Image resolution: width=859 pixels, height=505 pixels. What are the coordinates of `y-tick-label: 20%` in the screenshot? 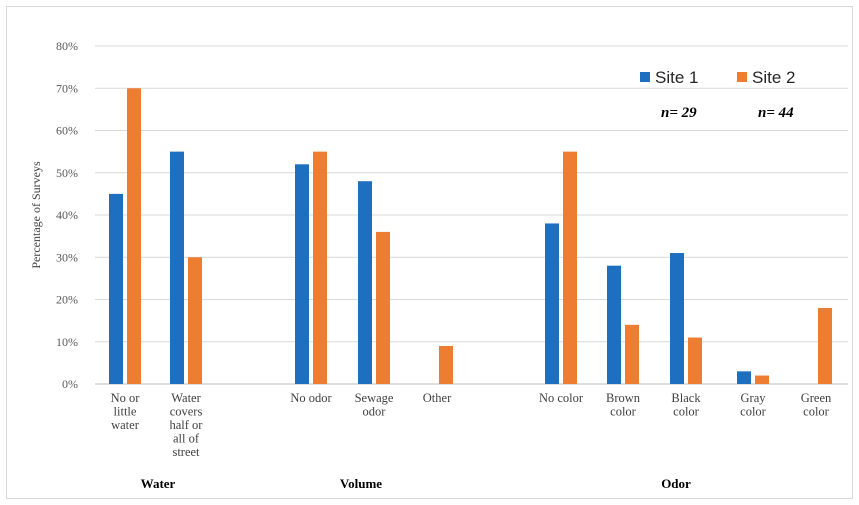 It's located at (67, 300).